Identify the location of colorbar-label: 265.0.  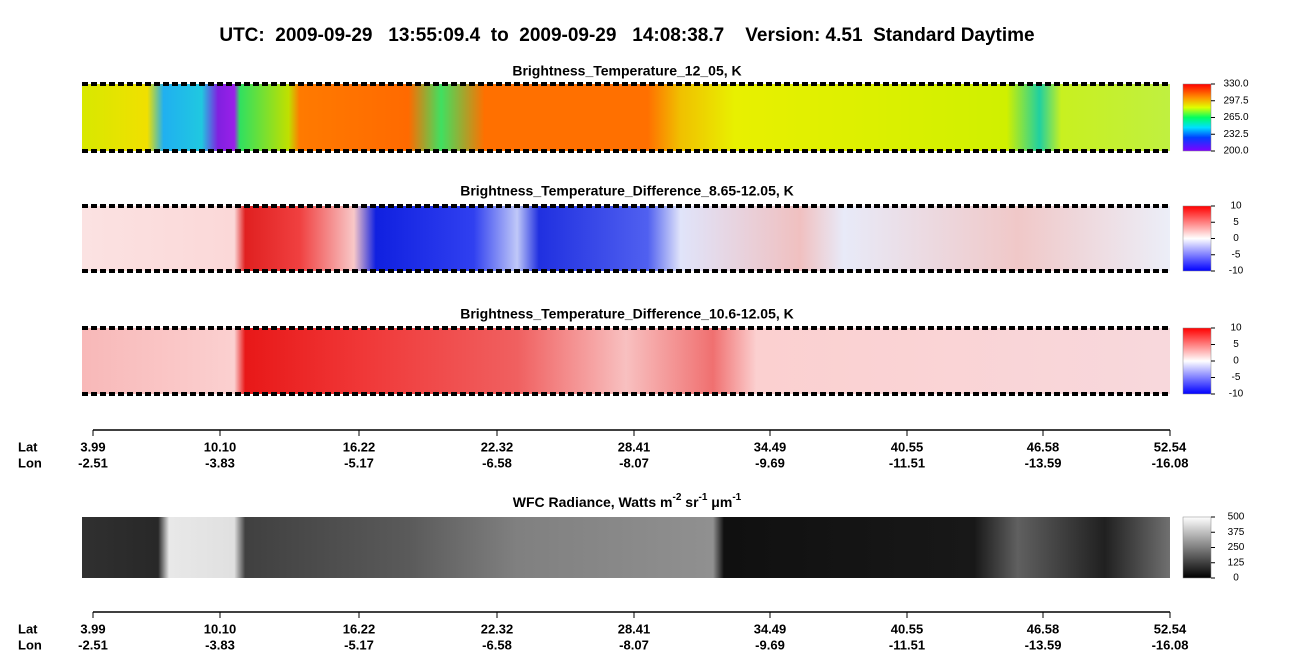
(1235, 117).